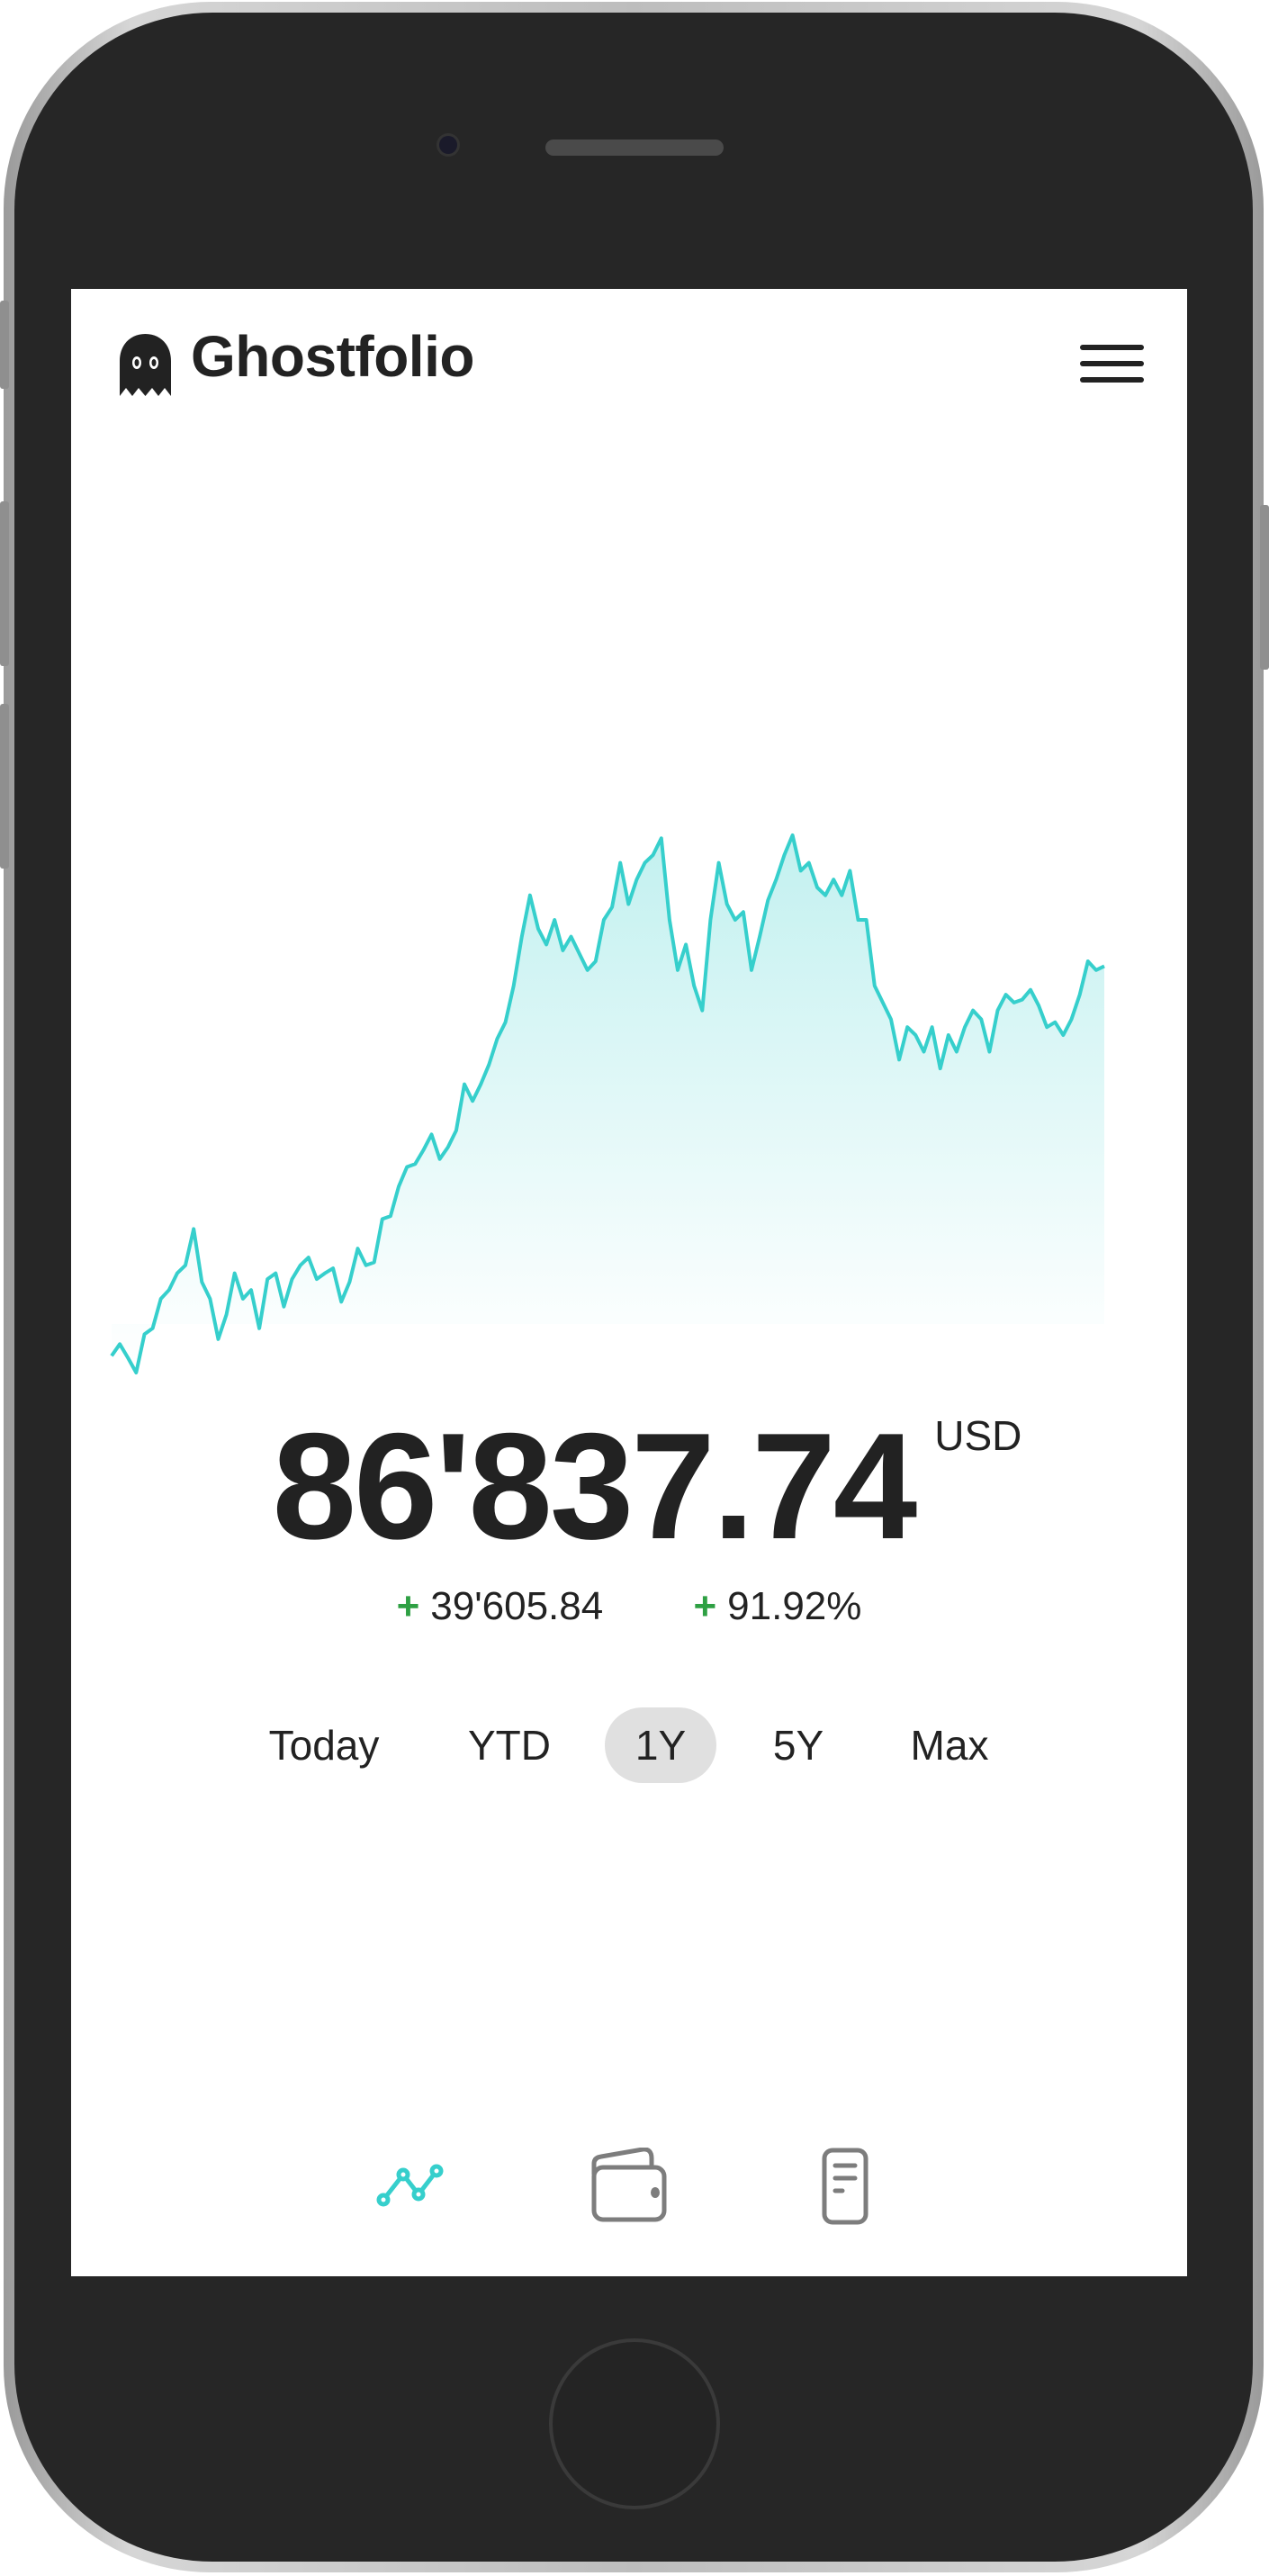 Image resolution: width=1269 pixels, height=2576 pixels. Describe the element at coordinates (509, 1745) in the screenshot. I see `tab-ytd: YTD` at that location.